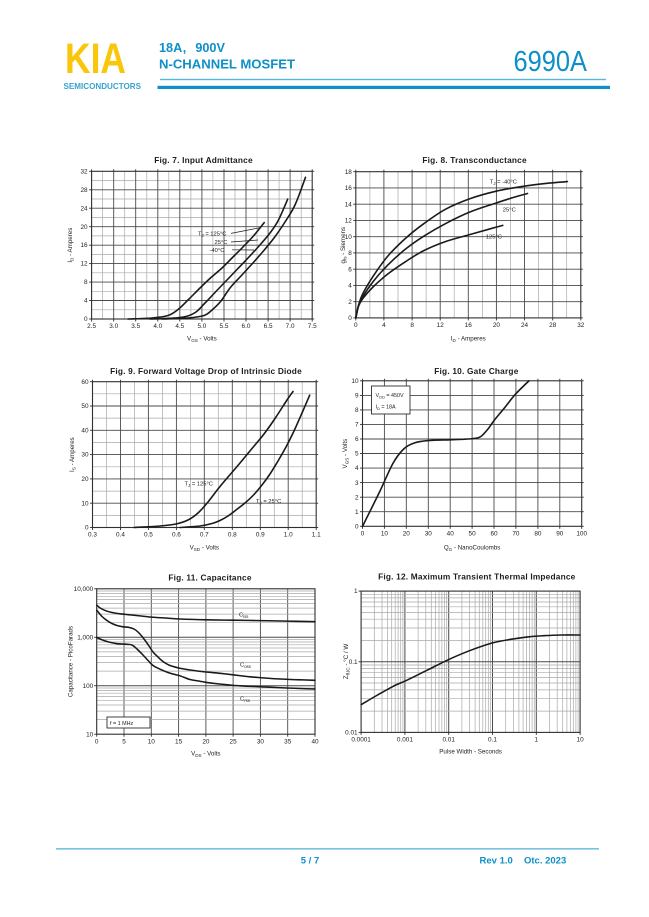 Image resolution: width=649 pixels, height=917 pixels. What do you see at coordinates (347, 662) in the screenshot?
I see `svg-text: ZθJC - °C / W` at bounding box center [347, 662].